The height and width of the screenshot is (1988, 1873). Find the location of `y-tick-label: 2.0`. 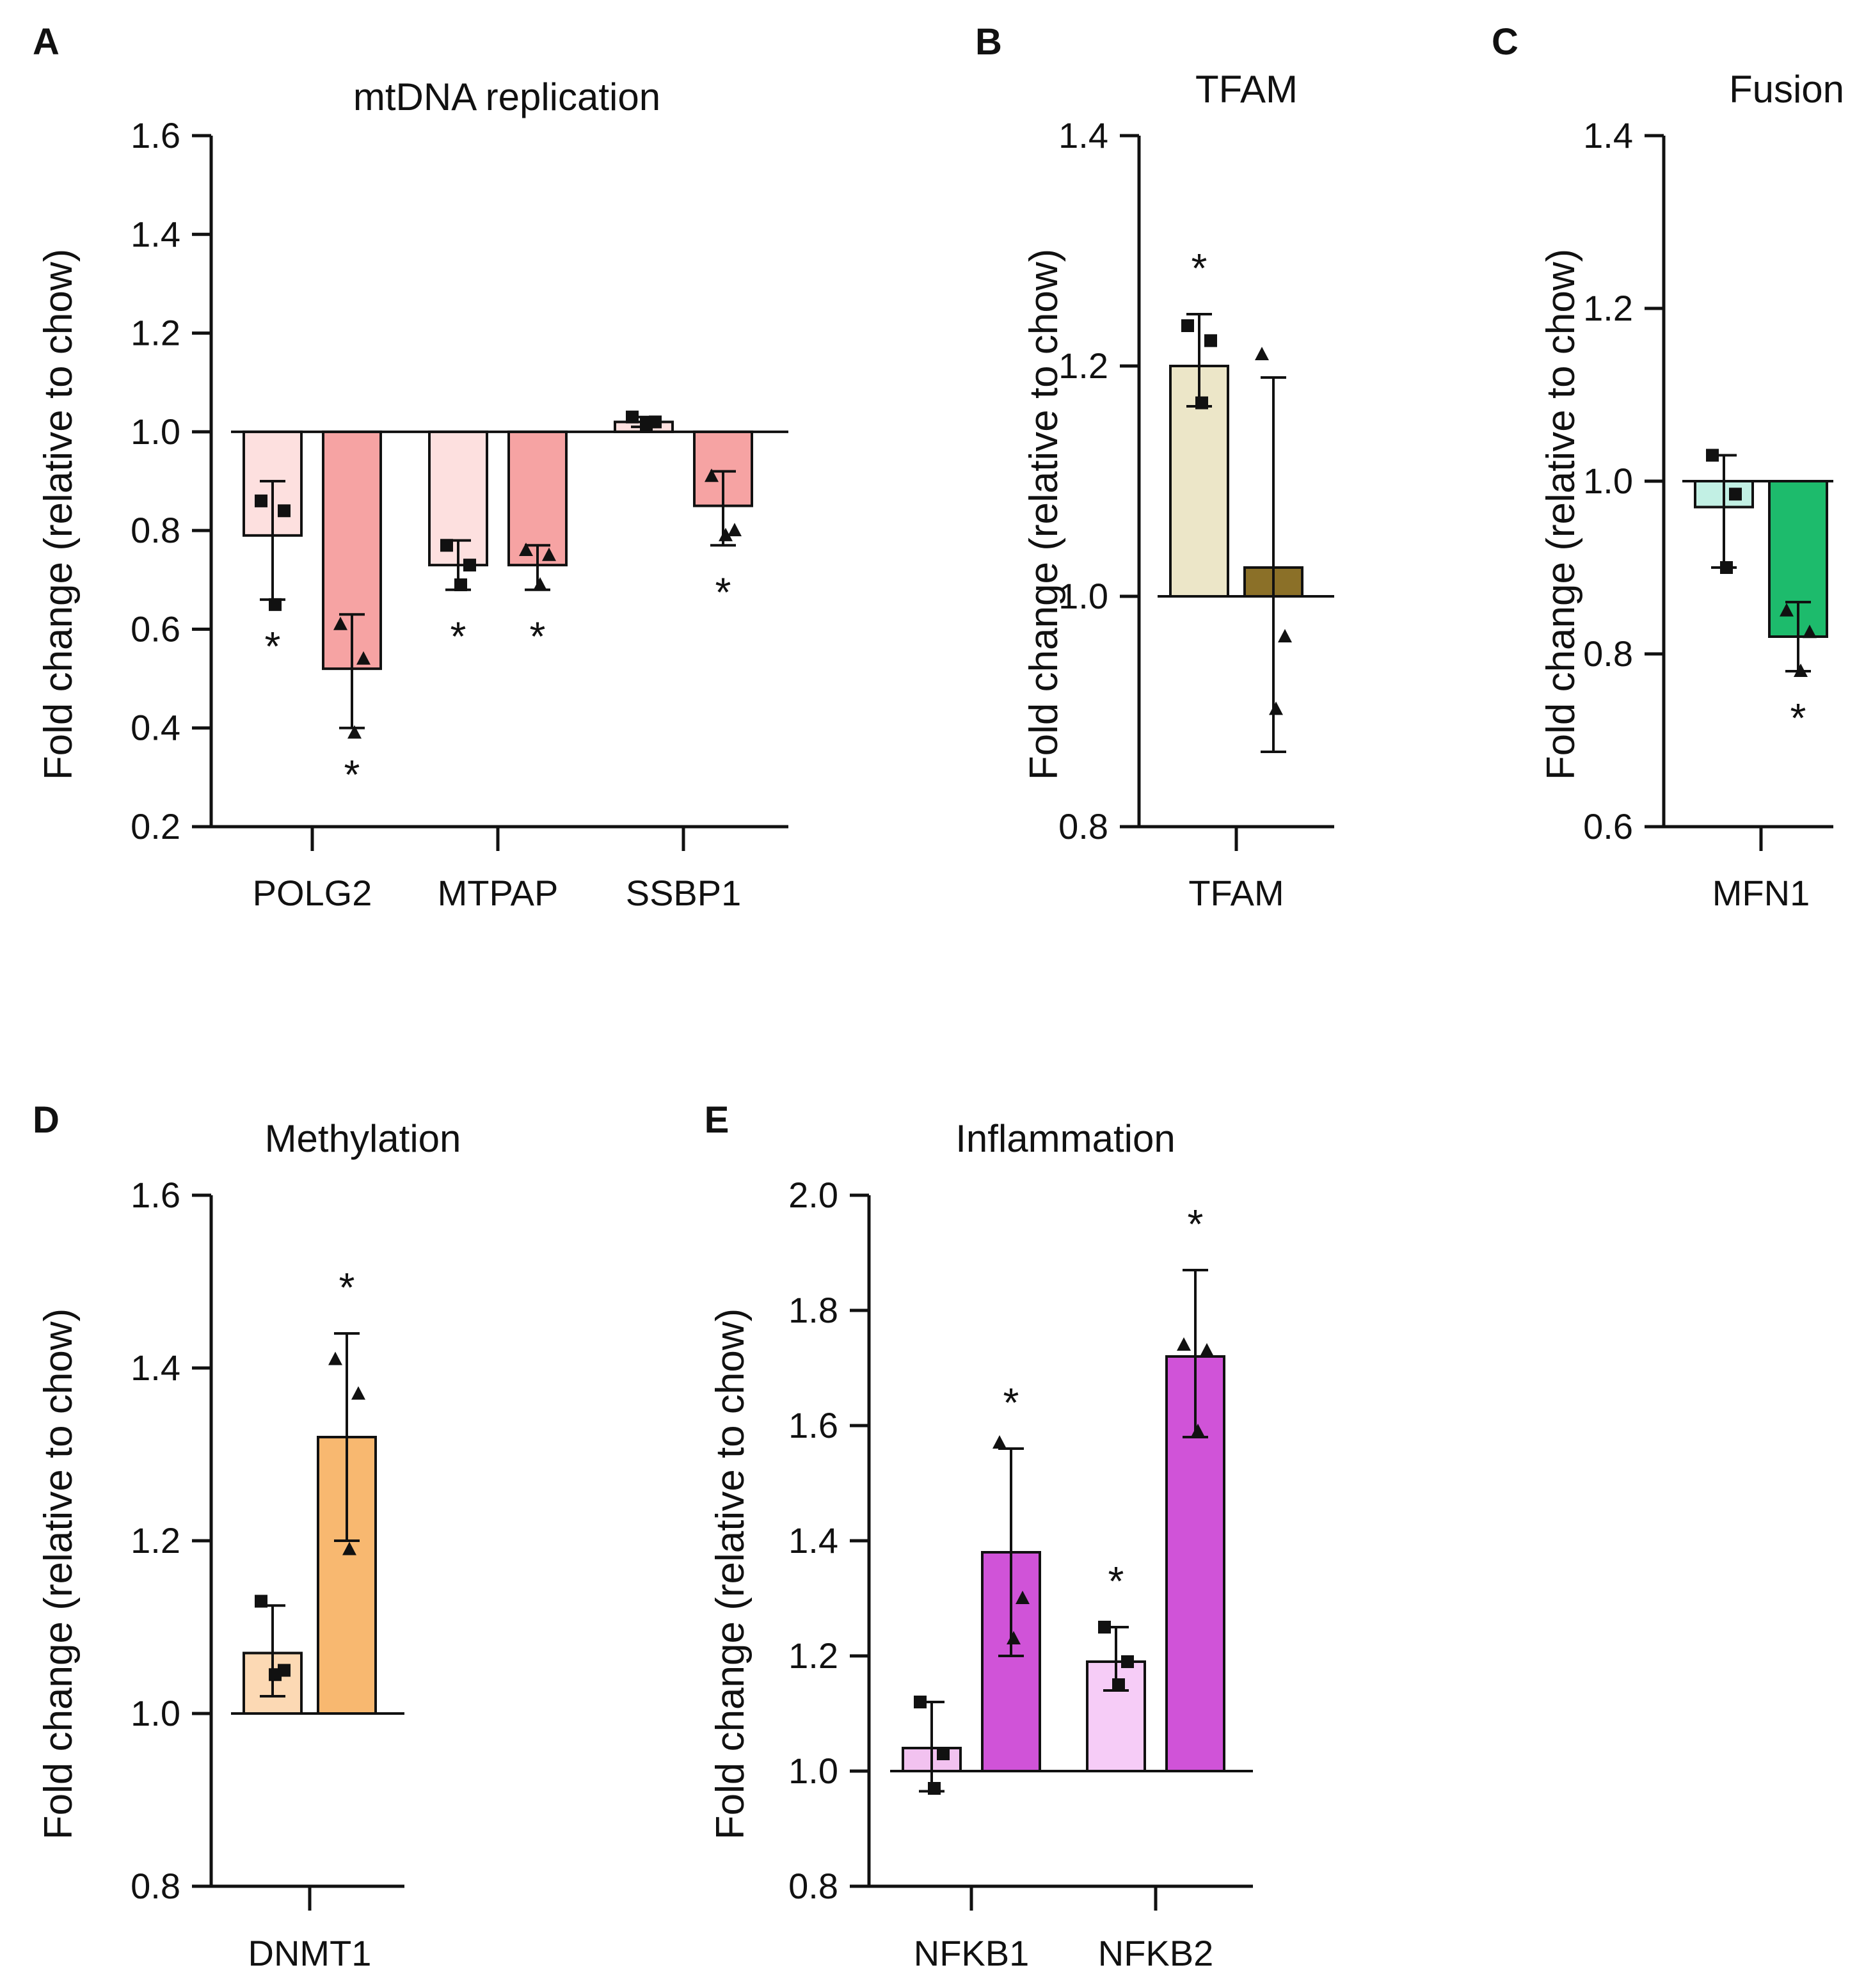

y-tick-label: 2.0 is located at coordinates (813, 1195).